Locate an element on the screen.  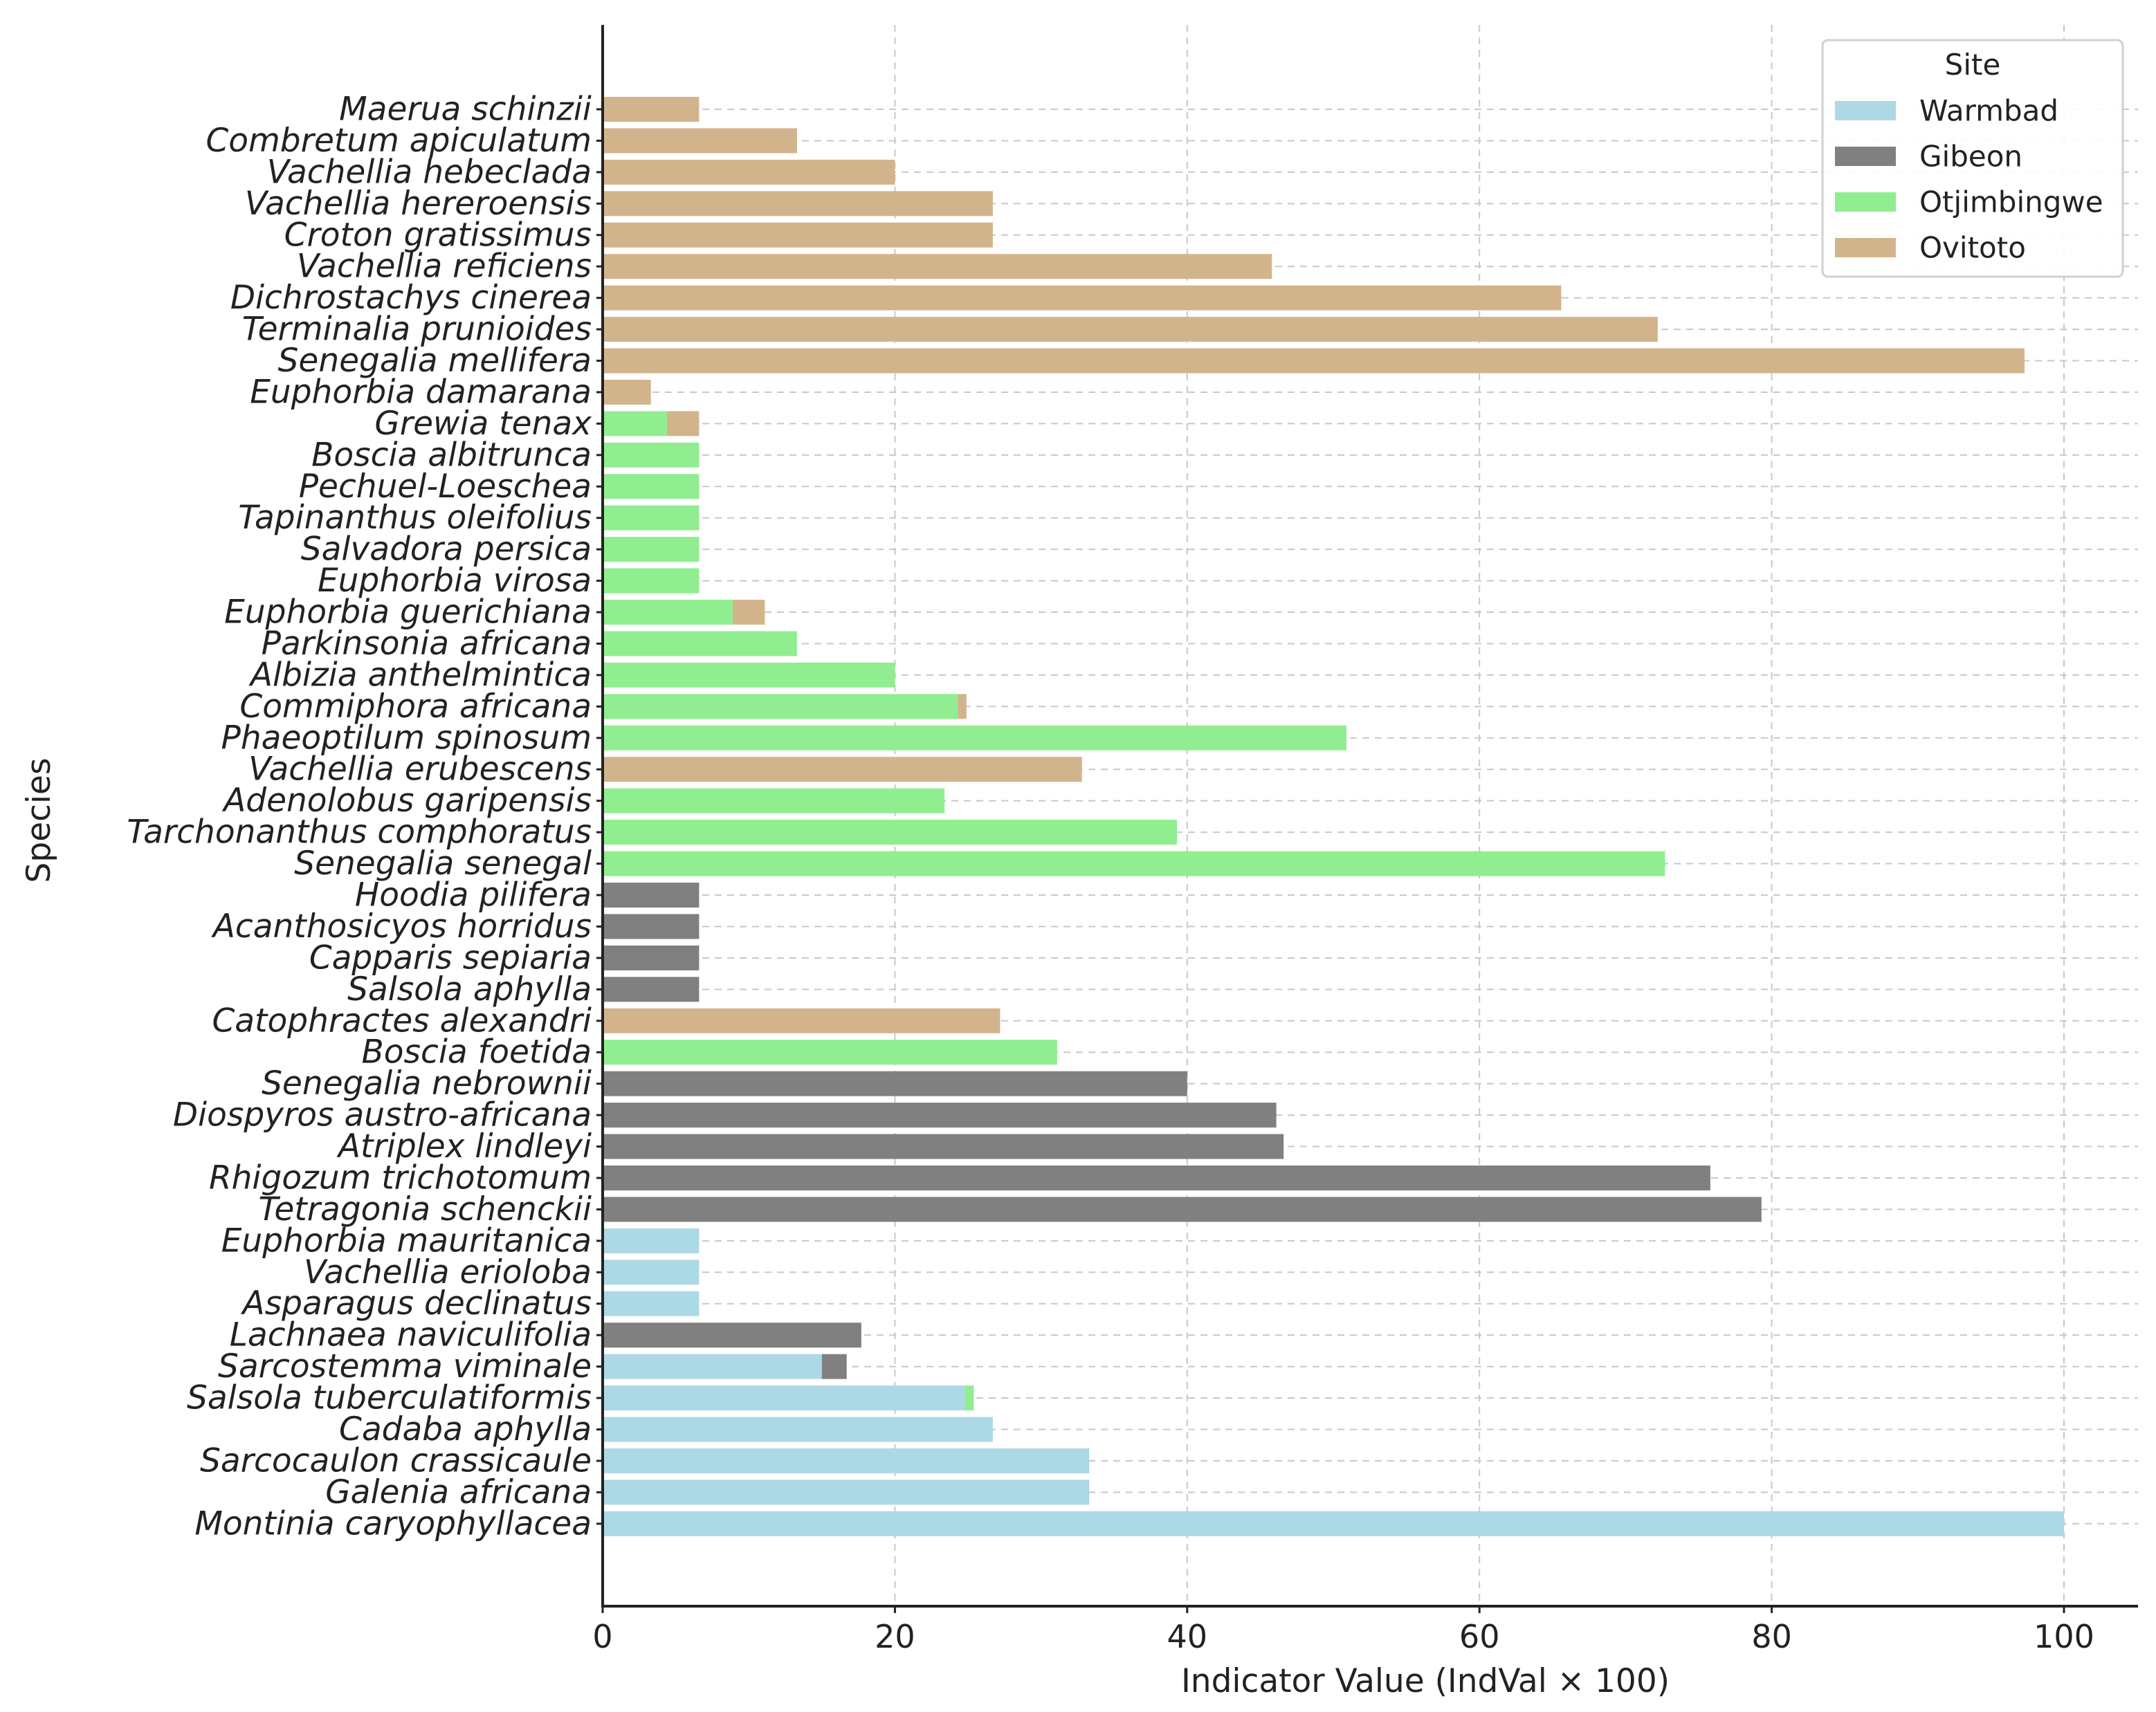
bar-warmbad-asparagus-declinatus is located at coordinates (652, 1303).